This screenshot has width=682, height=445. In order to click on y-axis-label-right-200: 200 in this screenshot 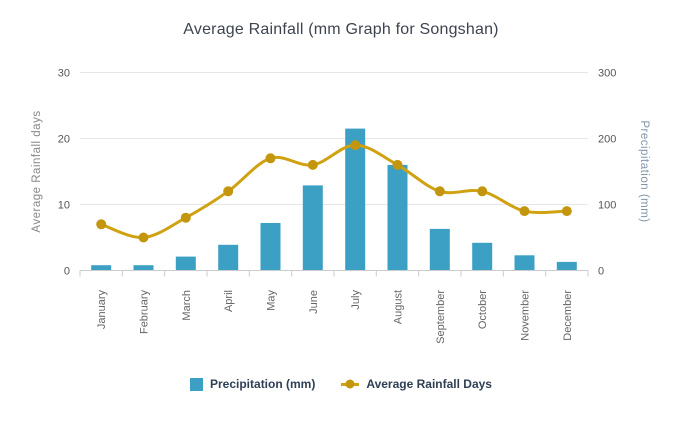, I will do `click(607, 140)`.